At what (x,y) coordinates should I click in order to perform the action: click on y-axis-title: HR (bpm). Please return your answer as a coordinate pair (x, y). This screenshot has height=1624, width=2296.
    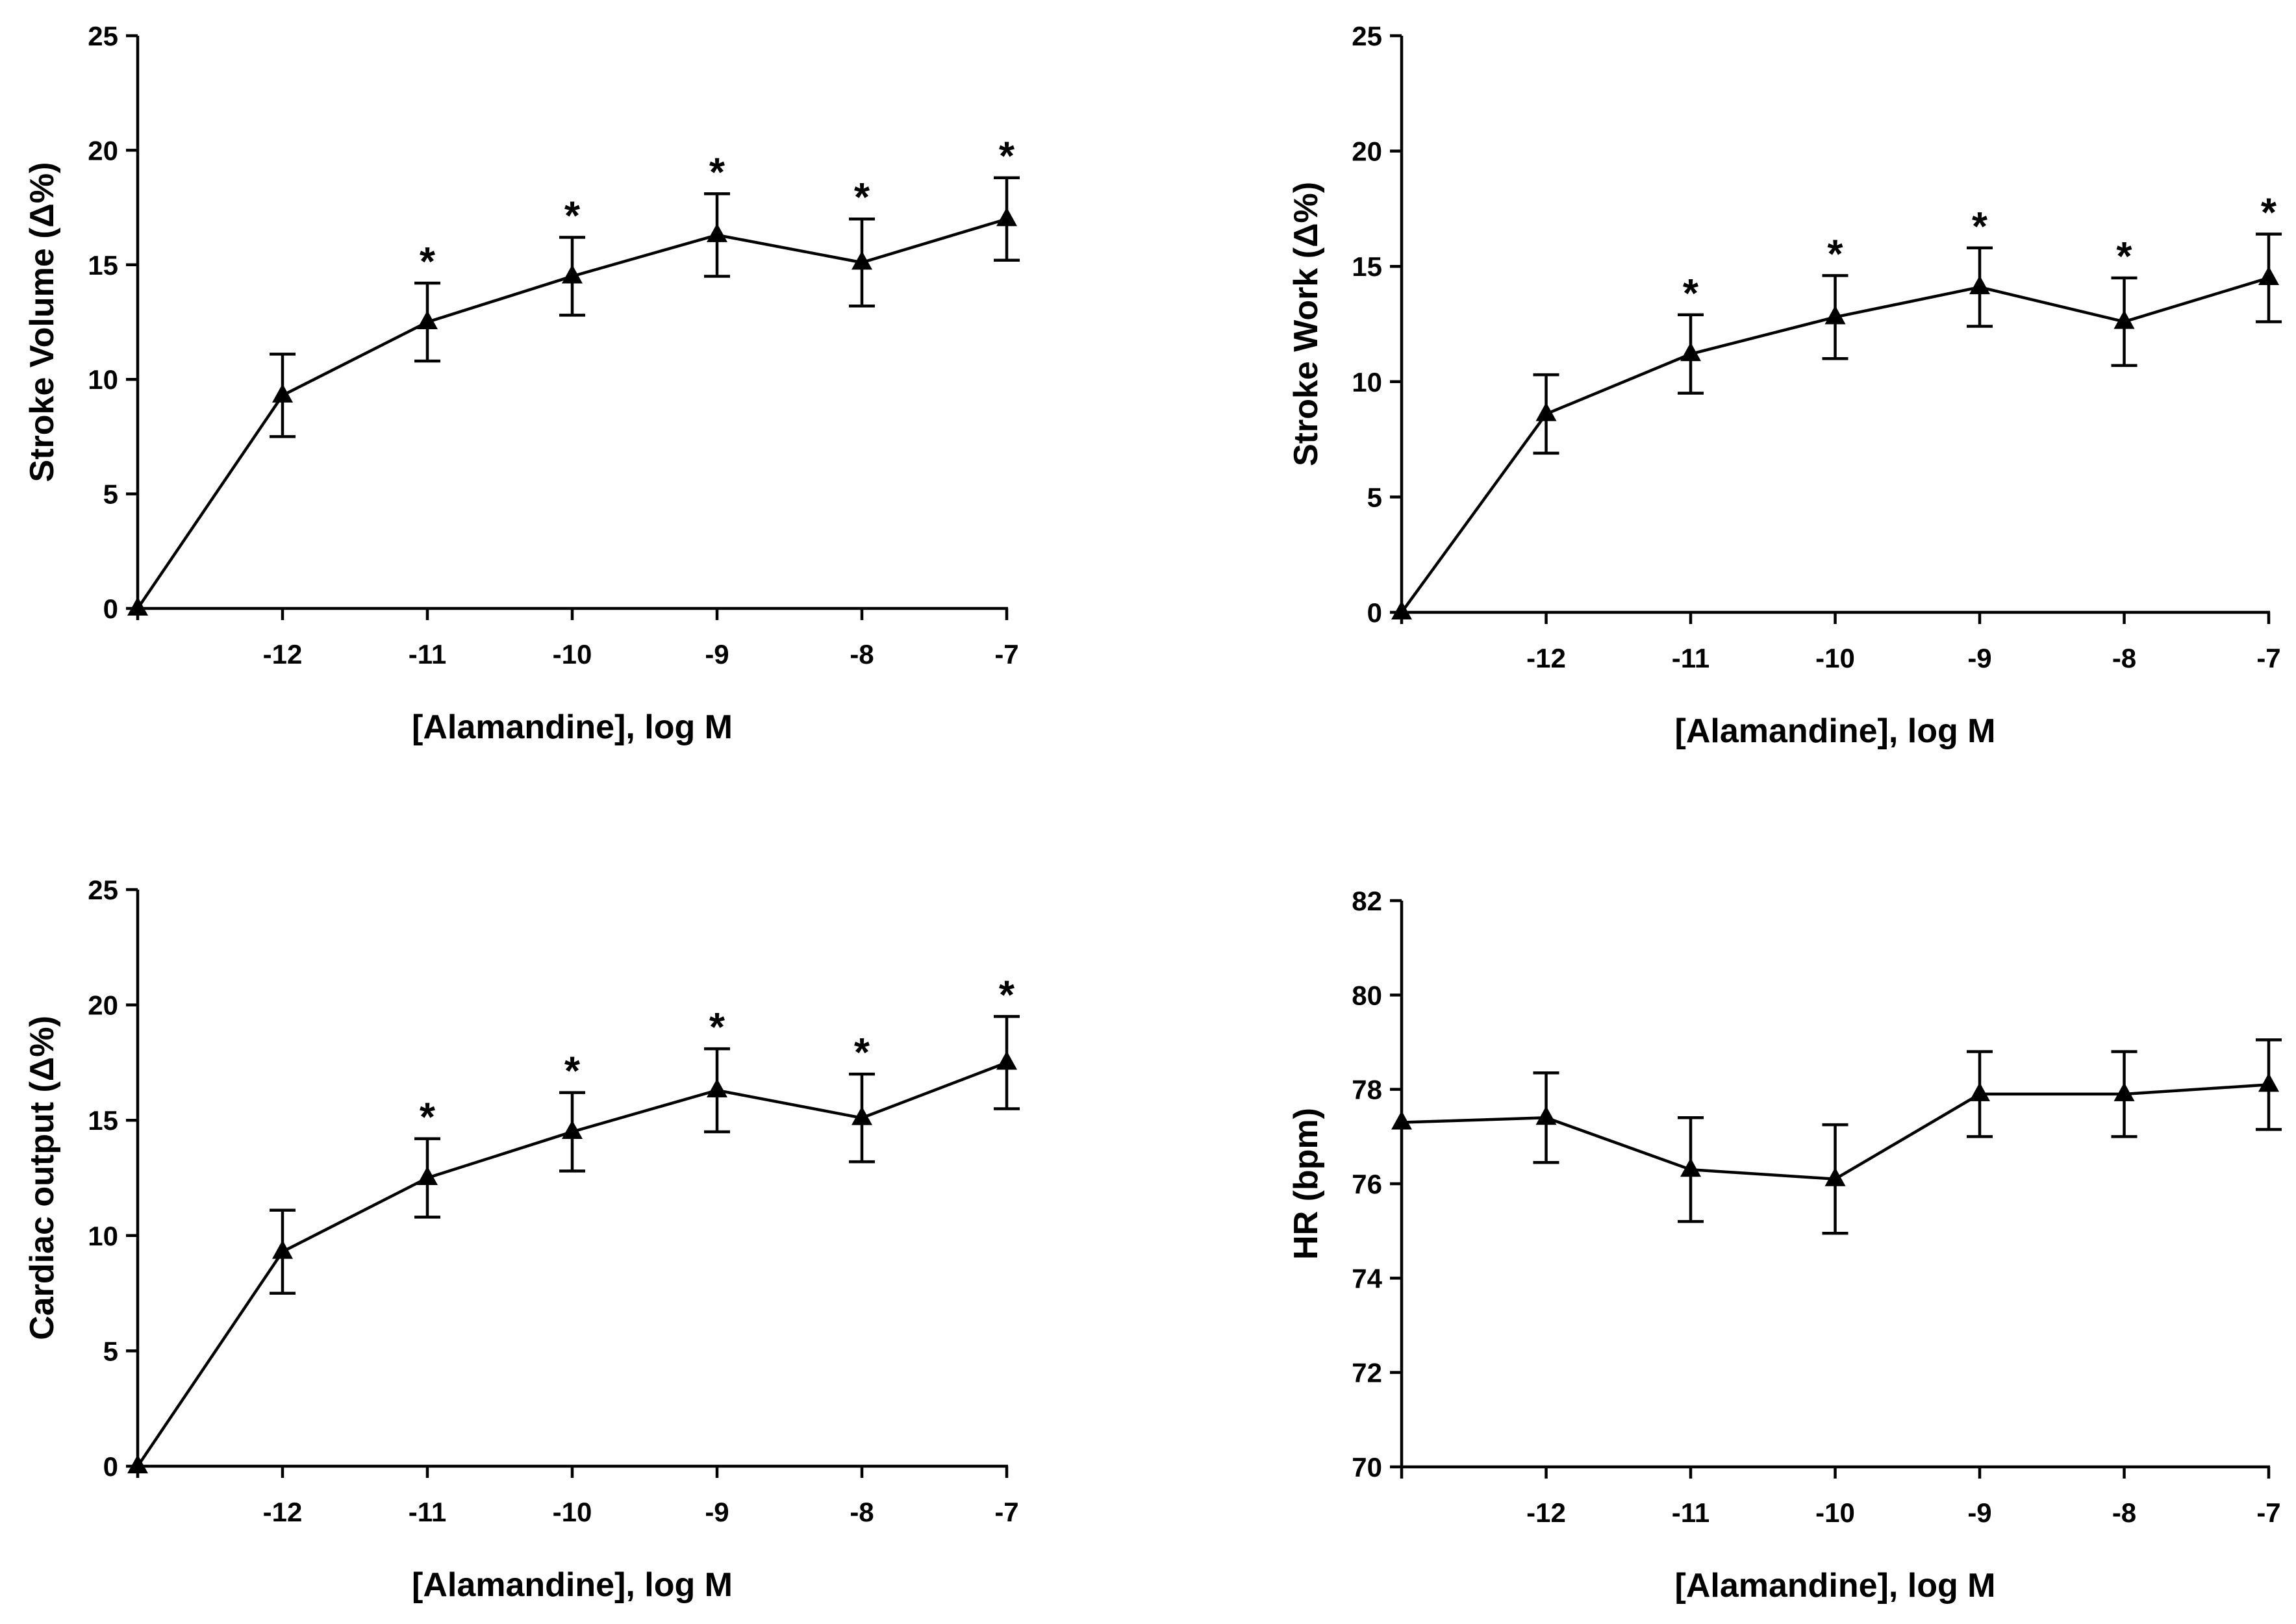
    Looking at the image, I should click on (1306, 1184).